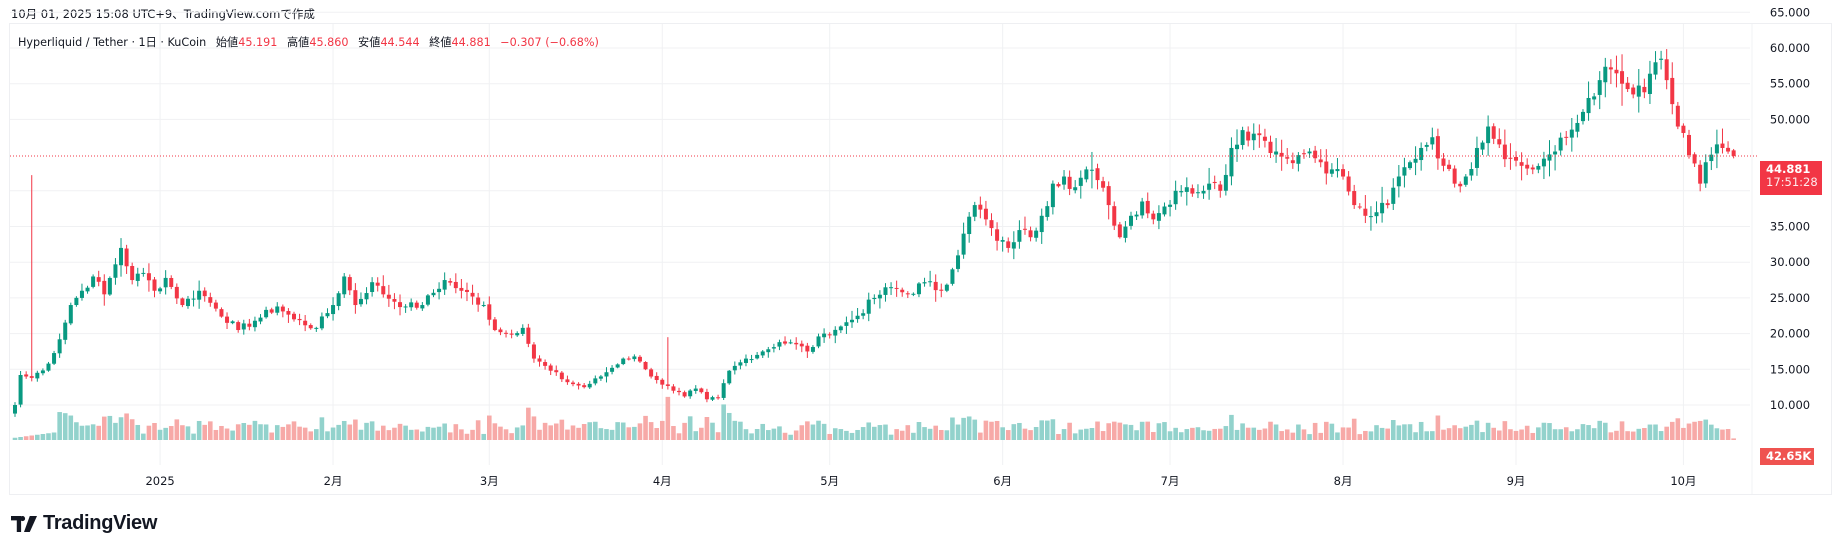  Describe the element at coordinates (1170, 481) in the screenshot. I see `x-tick-label: 7月` at that location.